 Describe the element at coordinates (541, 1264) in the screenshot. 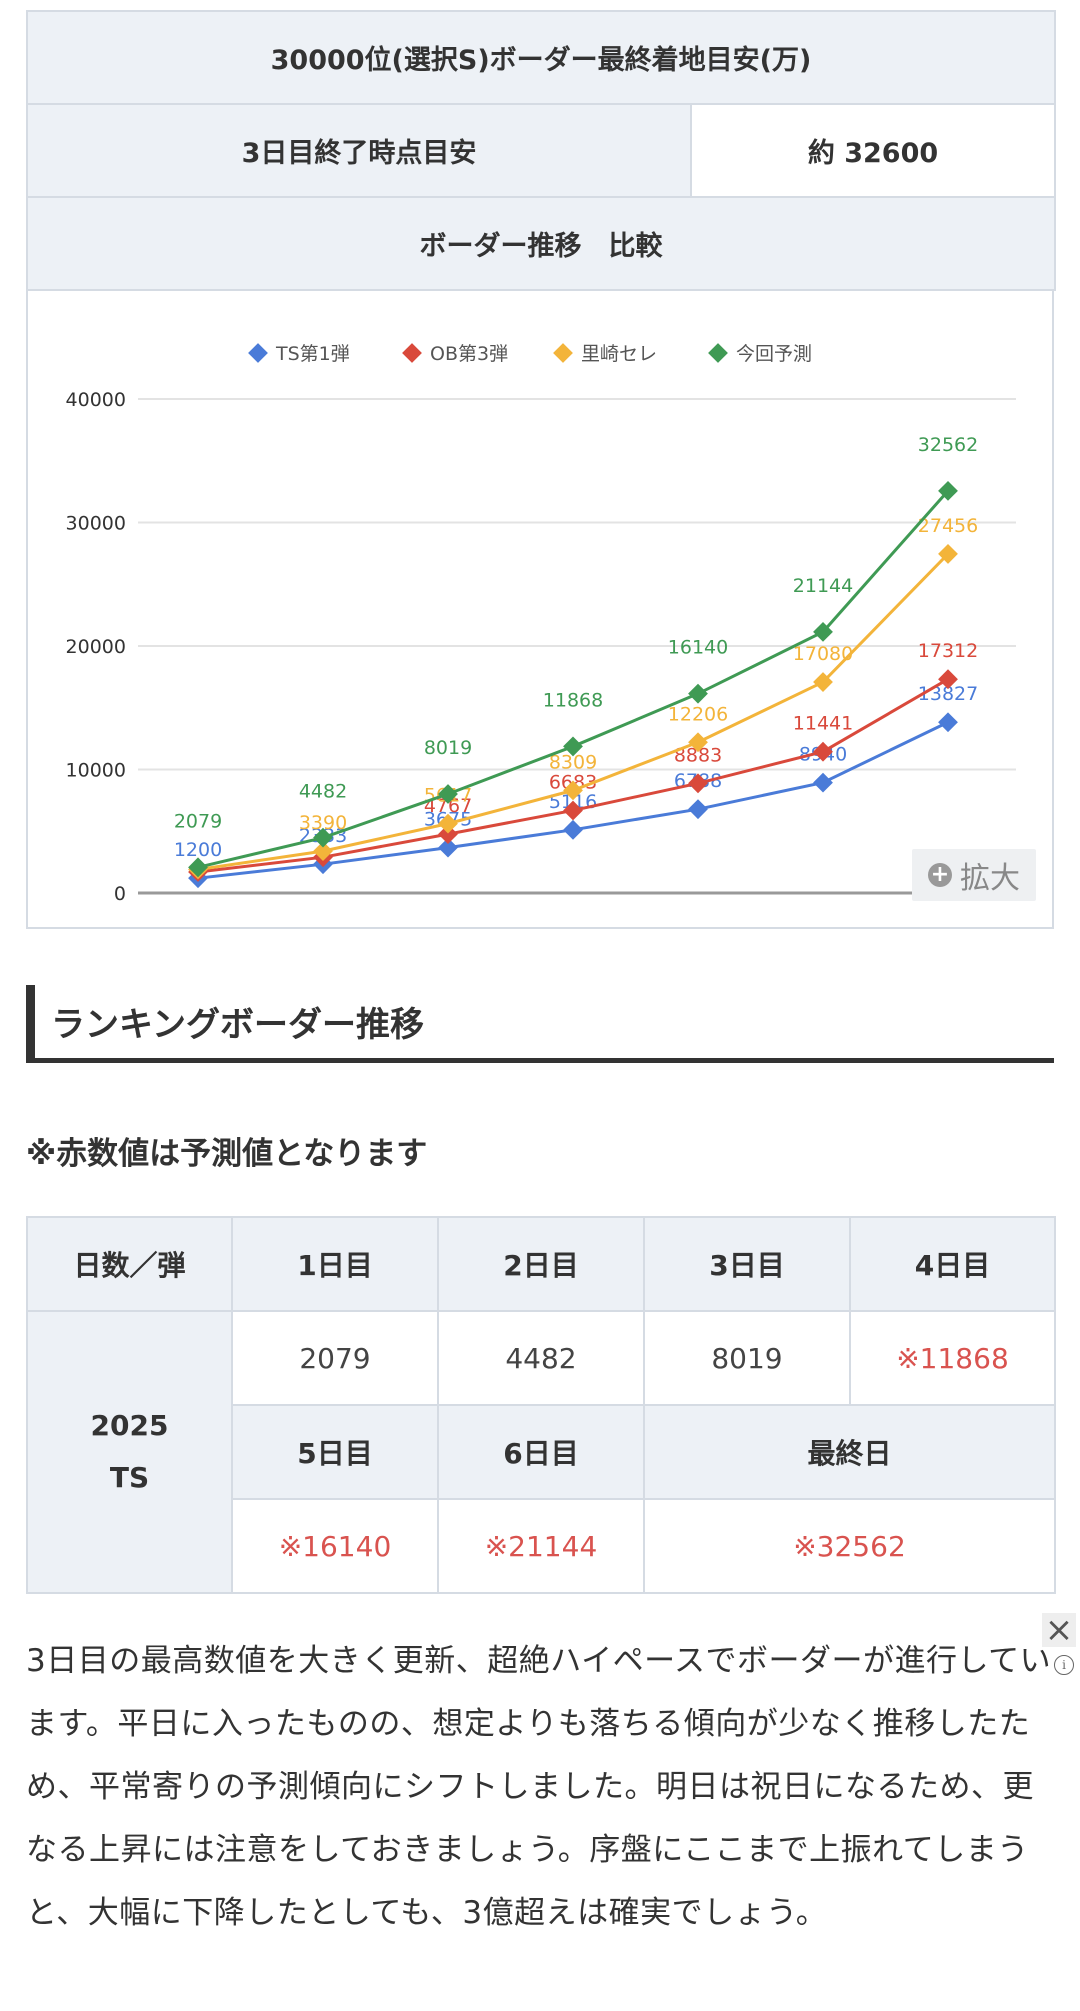

I see `header-day2: 2日目` at that location.